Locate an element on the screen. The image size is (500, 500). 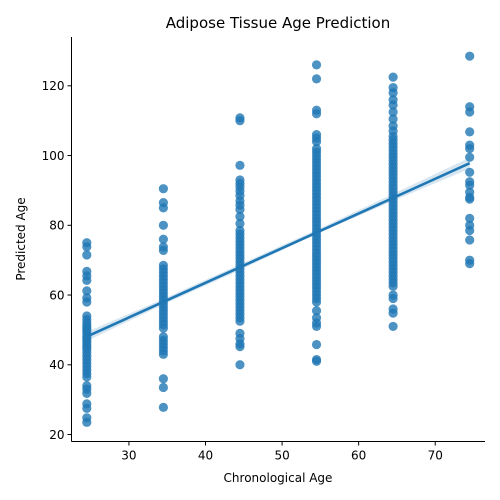
x-tick-label: 50 is located at coordinates (281, 456).